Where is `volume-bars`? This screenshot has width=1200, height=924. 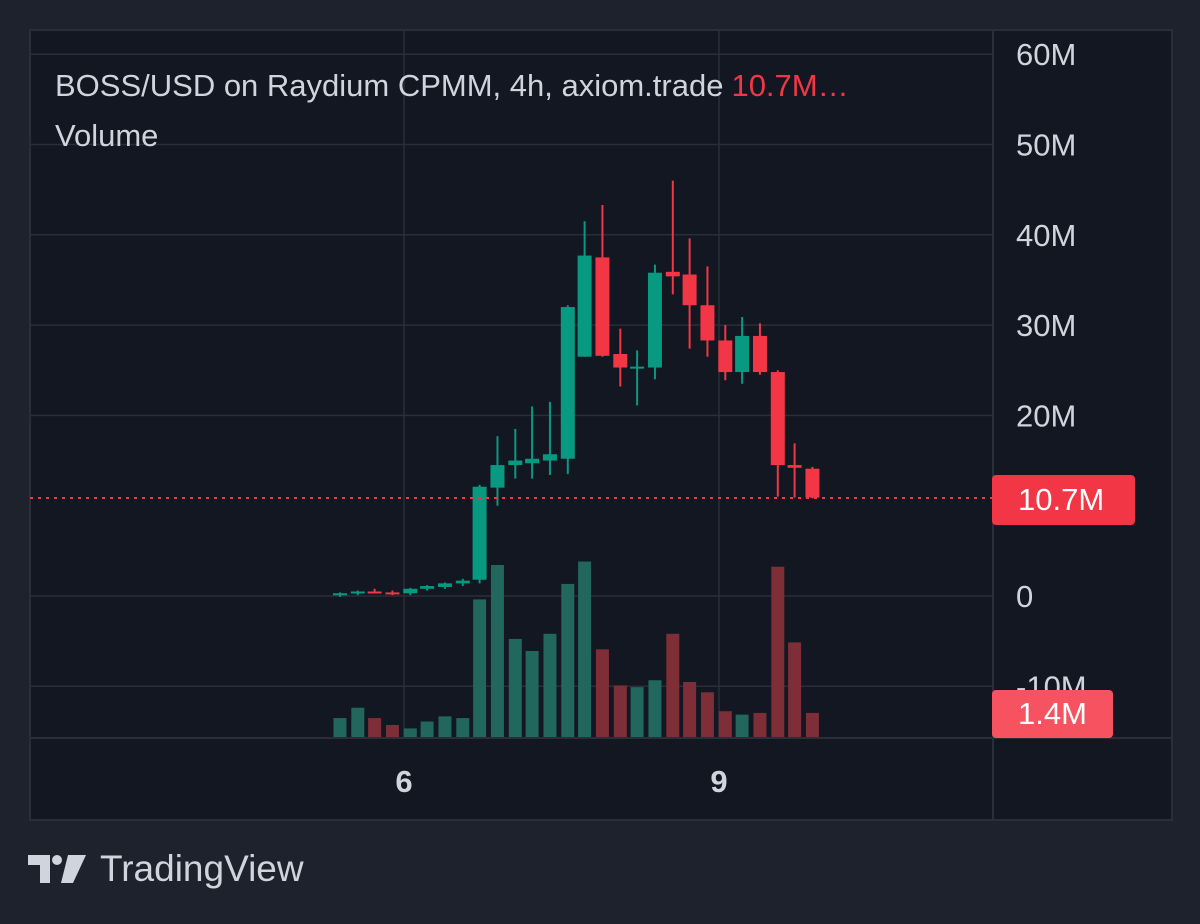 volume-bars is located at coordinates (576, 649).